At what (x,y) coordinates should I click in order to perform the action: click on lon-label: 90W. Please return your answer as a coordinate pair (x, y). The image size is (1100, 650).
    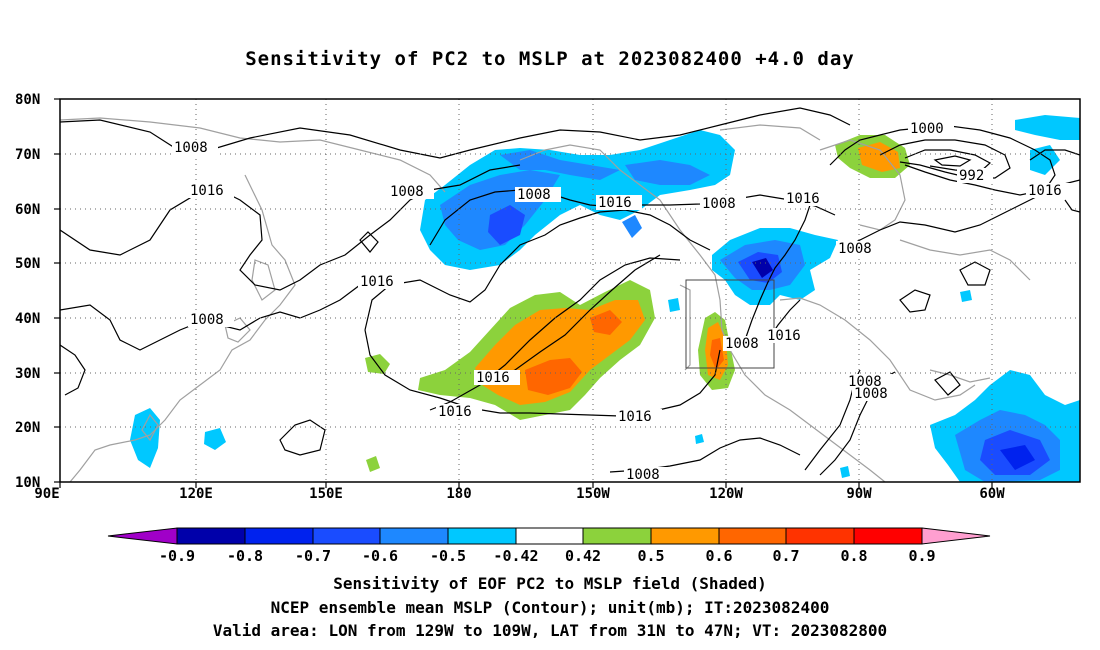
    Looking at the image, I should click on (859, 494).